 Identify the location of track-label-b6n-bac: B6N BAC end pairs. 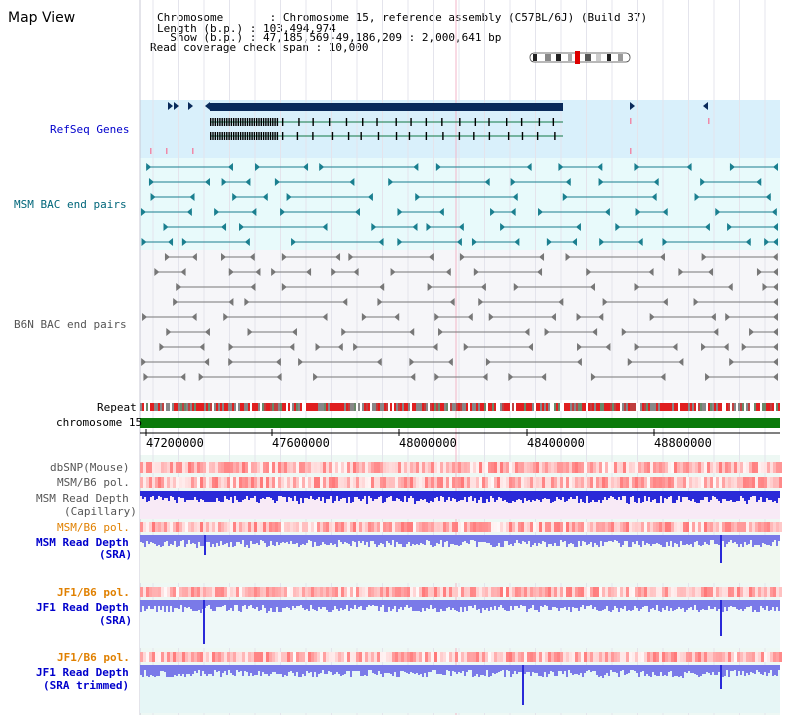
(70, 324).